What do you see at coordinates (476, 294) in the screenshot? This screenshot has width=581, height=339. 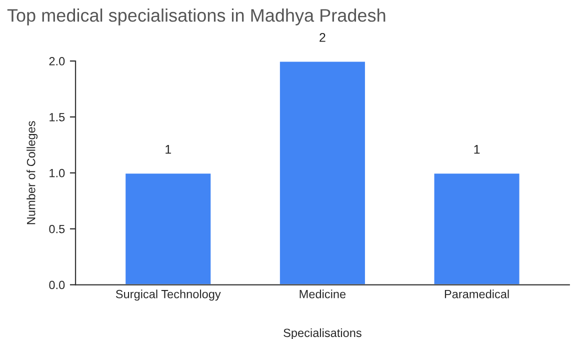 I see `x-tick-label: Paramedical` at bounding box center [476, 294].